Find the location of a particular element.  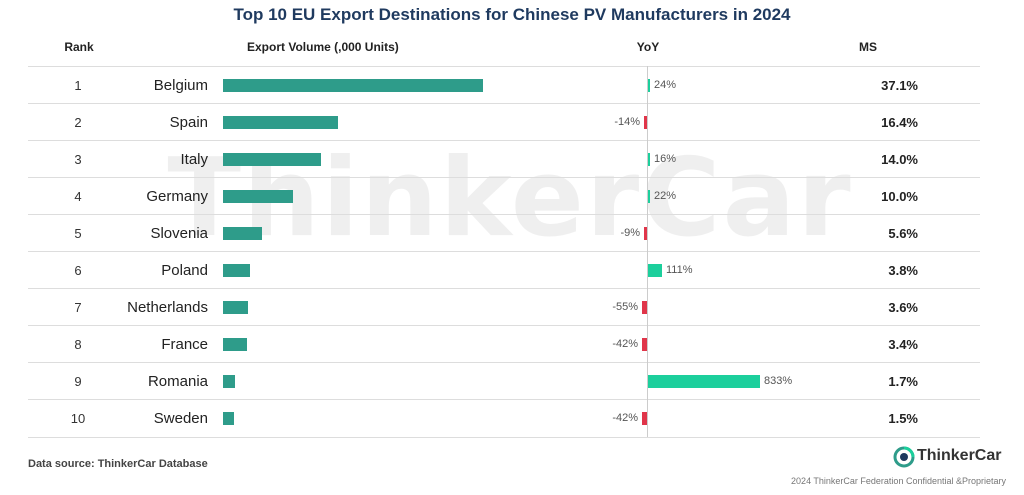

yoy-label: -9% is located at coordinates (630, 233).